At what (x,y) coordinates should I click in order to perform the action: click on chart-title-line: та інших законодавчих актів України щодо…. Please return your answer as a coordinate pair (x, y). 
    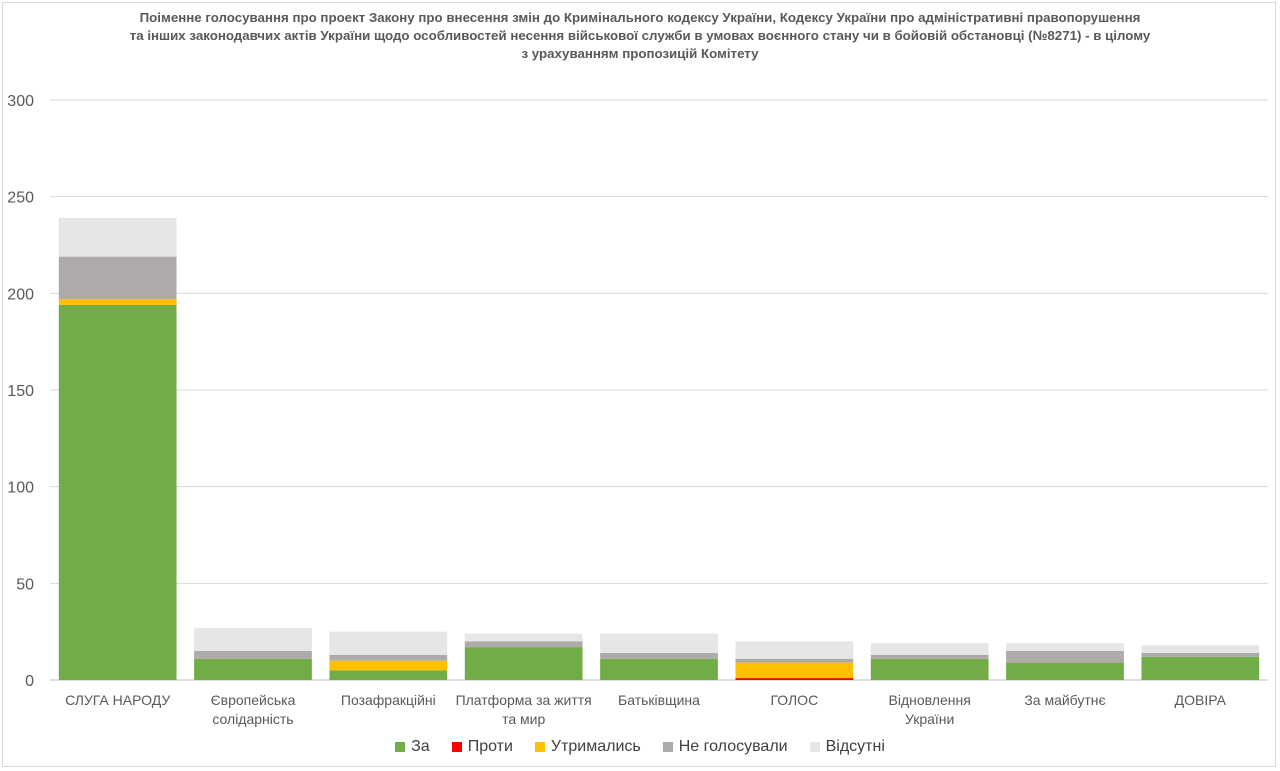
    Looking at the image, I should click on (640, 35).